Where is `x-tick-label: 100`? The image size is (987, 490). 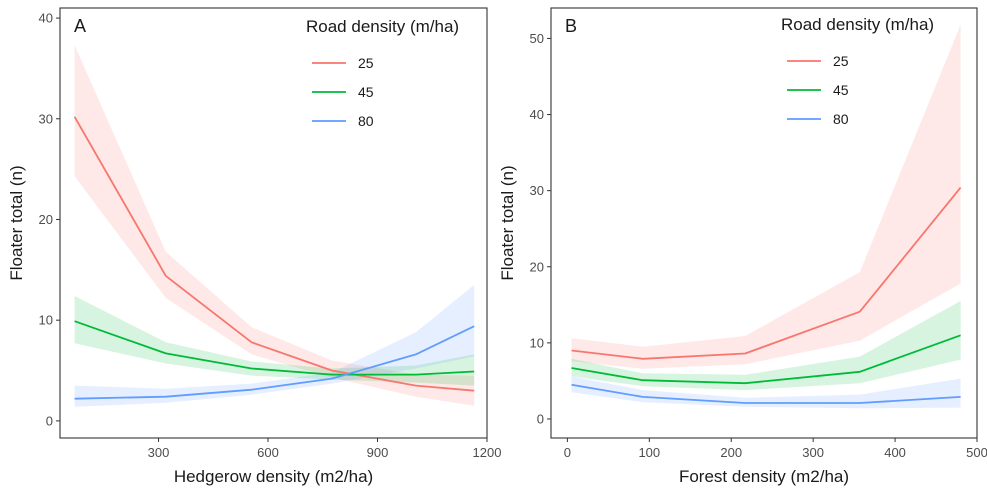 x-tick-label: 100 is located at coordinates (649, 452).